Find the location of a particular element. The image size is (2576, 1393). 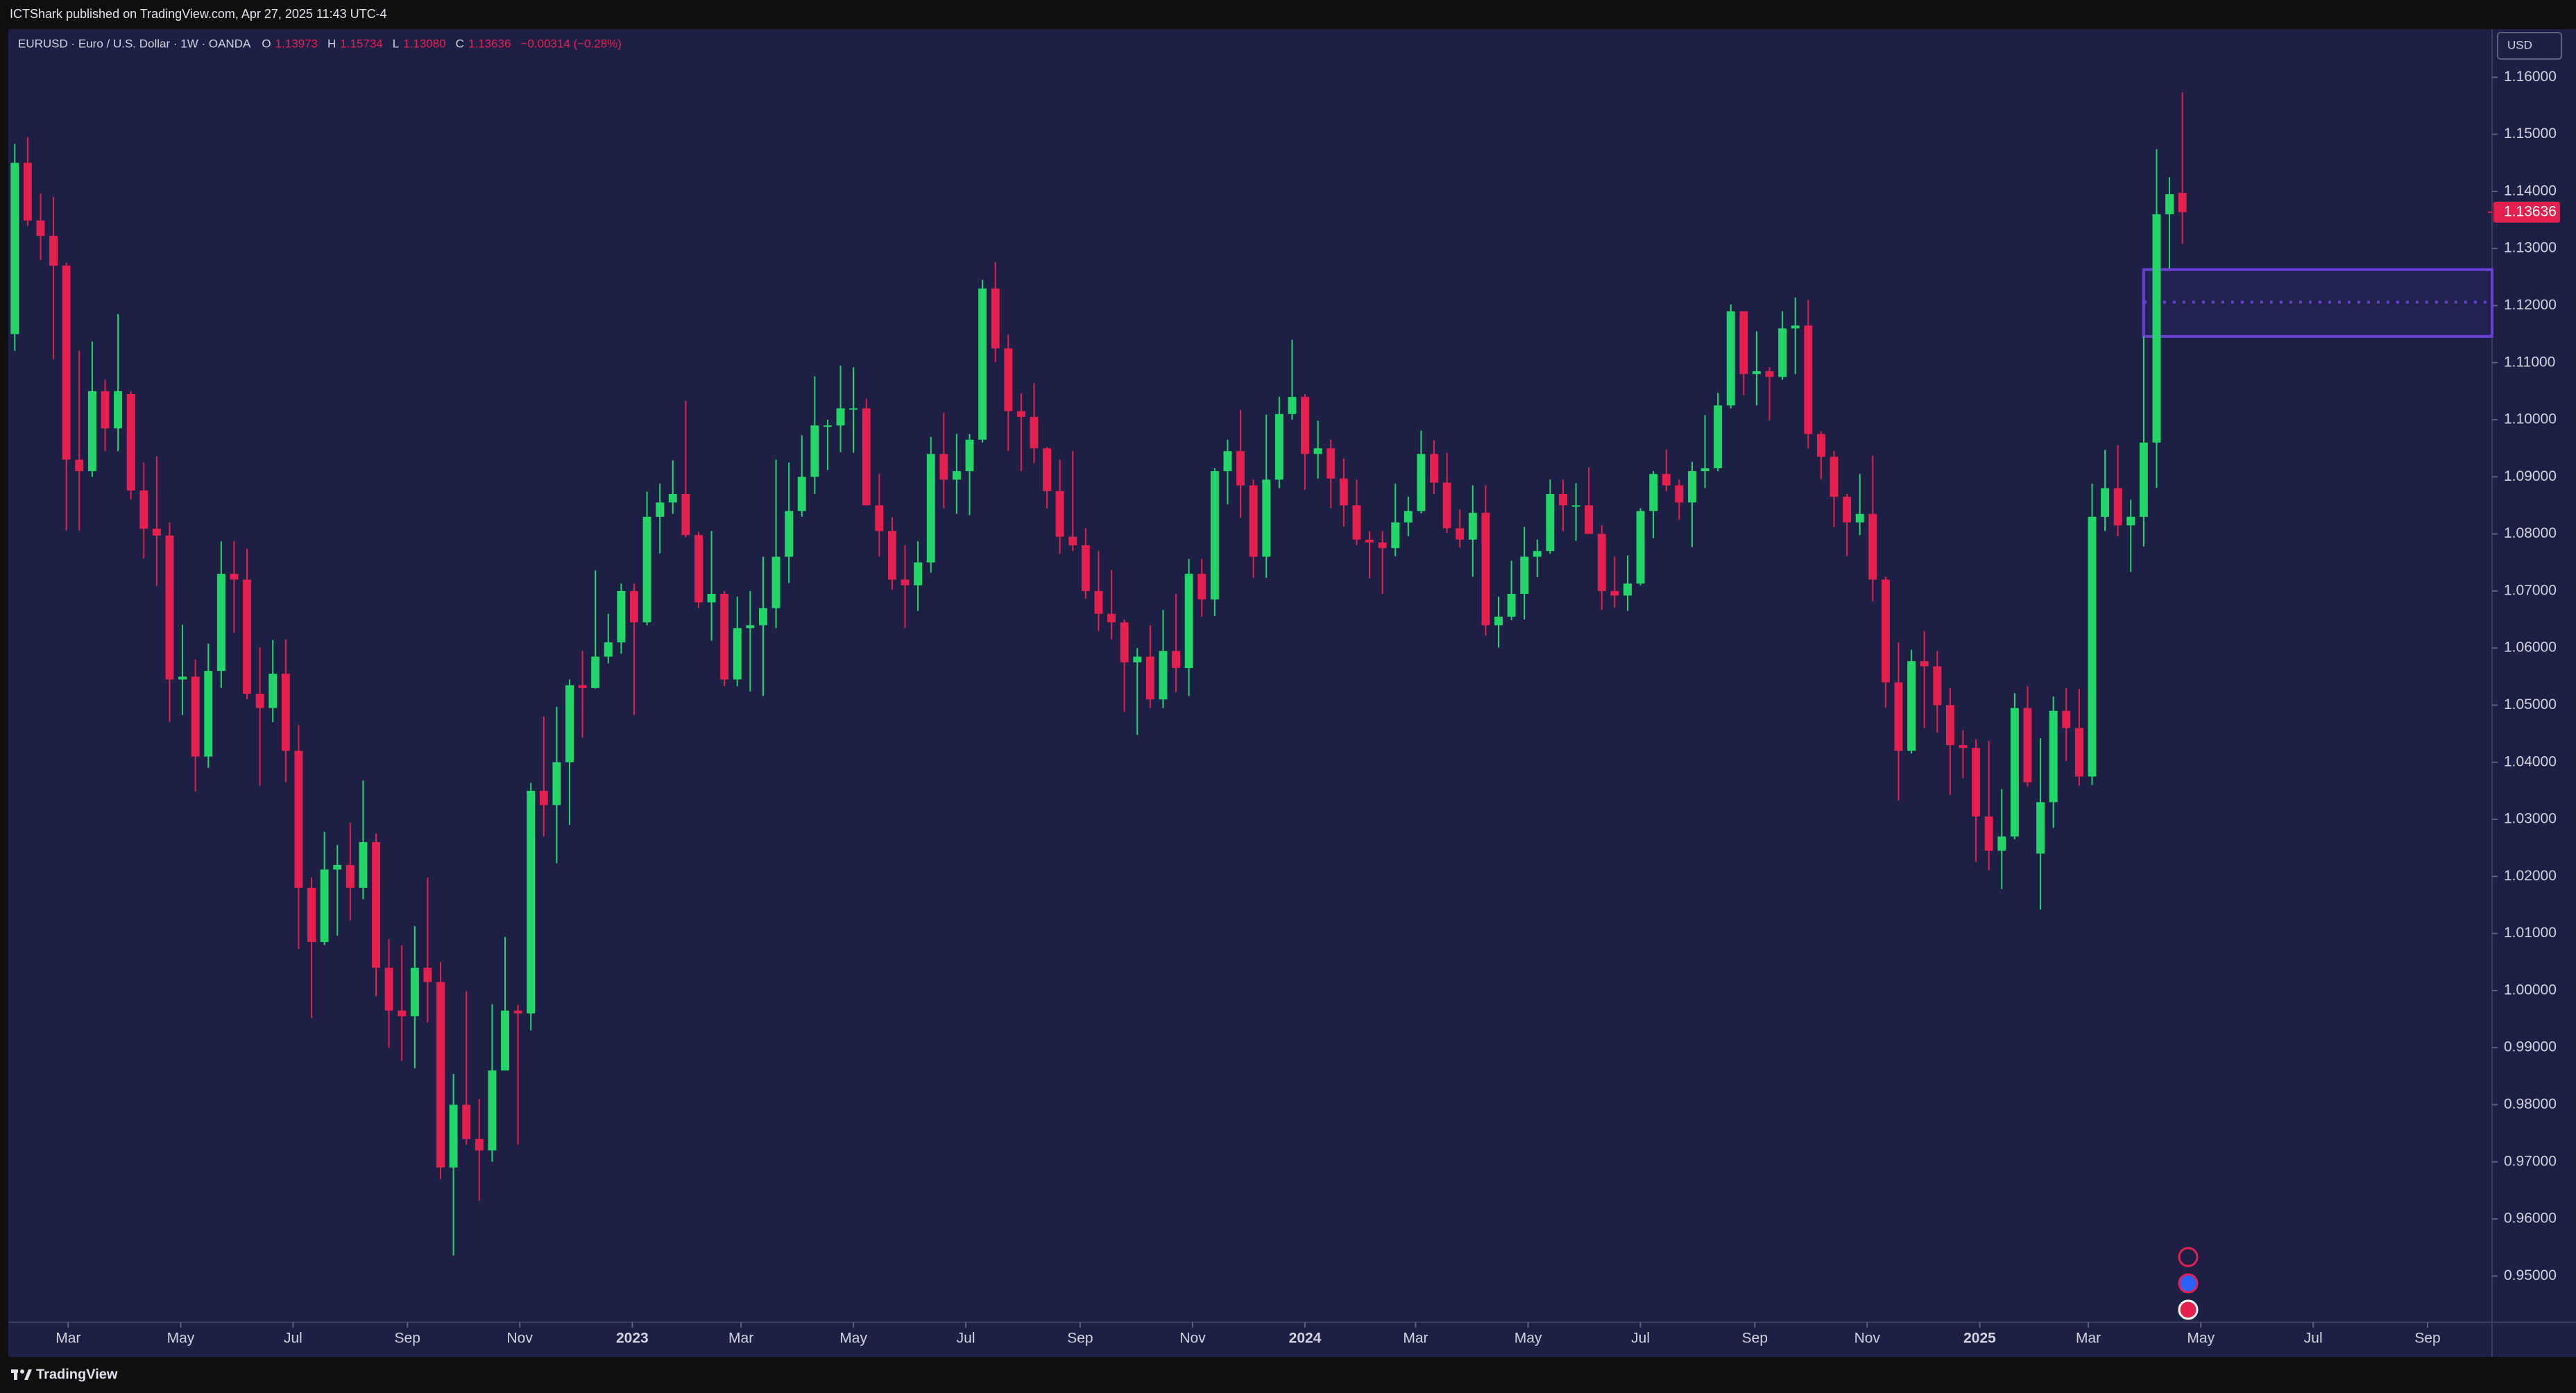

legend-key: H is located at coordinates (331, 44).